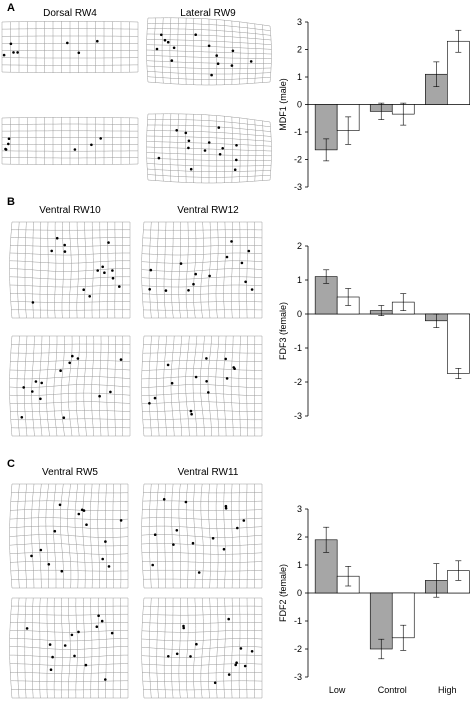 This screenshot has width=474, height=706. What do you see at coordinates (298, 187) in the screenshot?
I see `y-tick-label: -3` at bounding box center [298, 187].